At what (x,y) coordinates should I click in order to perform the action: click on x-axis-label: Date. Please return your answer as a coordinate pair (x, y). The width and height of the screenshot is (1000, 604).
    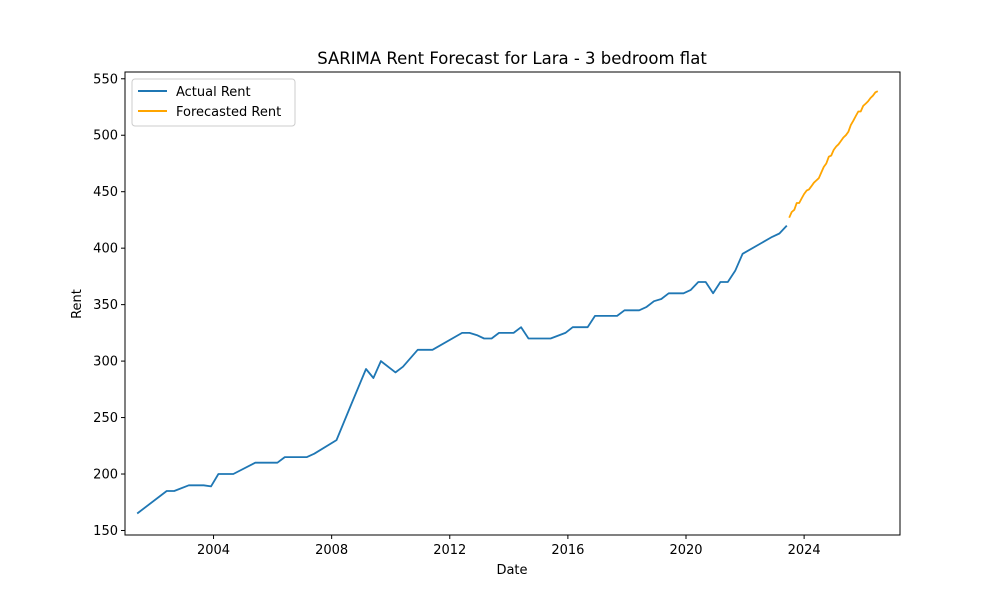
    Looking at the image, I should click on (511, 570).